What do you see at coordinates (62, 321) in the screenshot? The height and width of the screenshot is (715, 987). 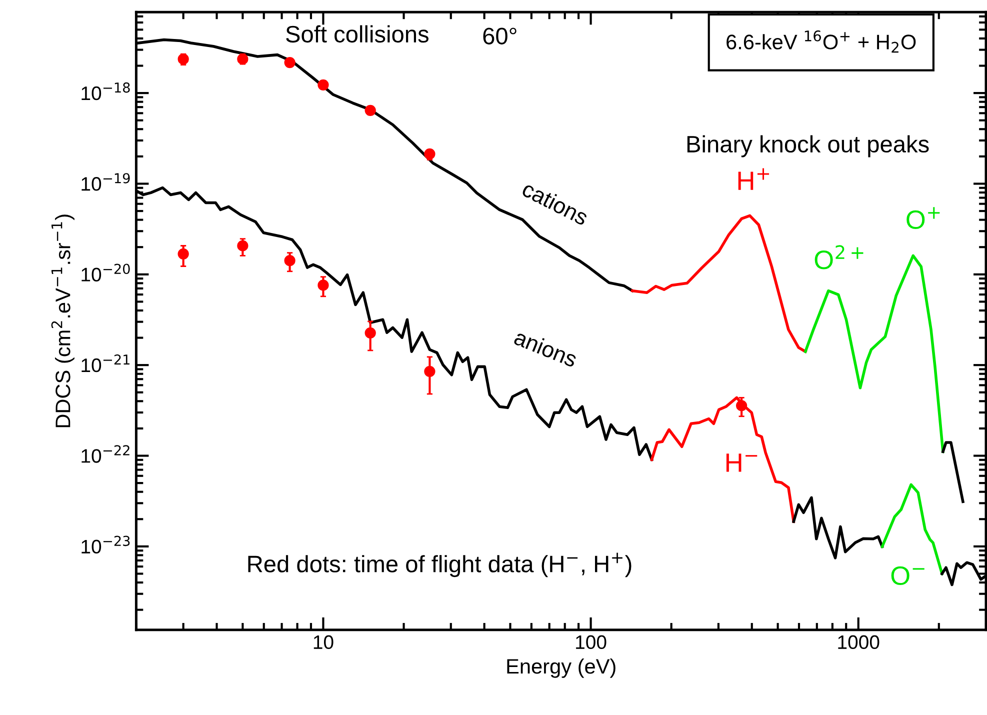 I see `y-axis-title: DDCS (cm$^{2}$.eV$^{−1}$.sr$^{−1}$)` at bounding box center [62, 321].